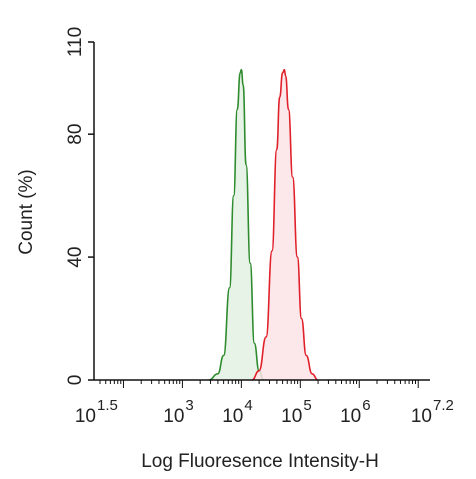 Image resolution: width=476 pixels, height=479 pixels. I want to click on x-tick-exponent: 6, so click(366, 405).